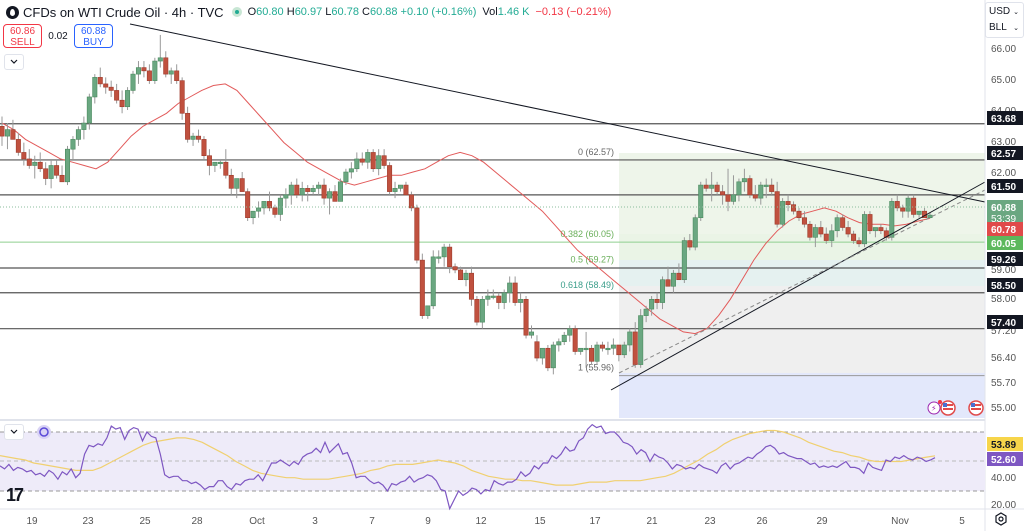 The image size is (1024, 531). Describe the element at coordinates (596, 368) in the screenshot. I see `svg-text: 1 (55.96)` at that location.